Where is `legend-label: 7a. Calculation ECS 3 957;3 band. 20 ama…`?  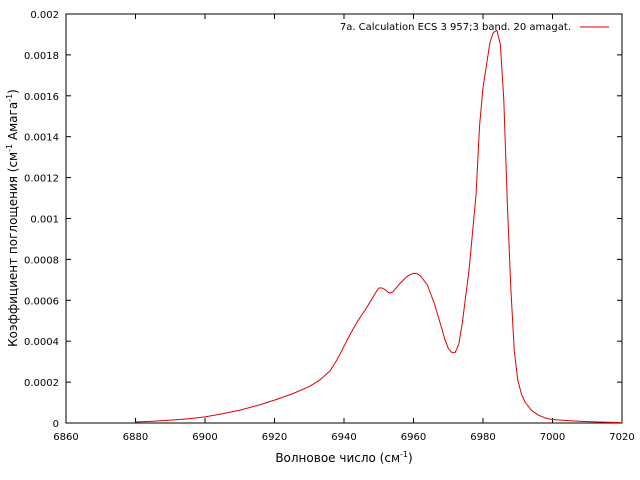 legend-label: 7a. Calculation ECS 3 957;3 band. 20 ama… is located at coordinates (455, 27).